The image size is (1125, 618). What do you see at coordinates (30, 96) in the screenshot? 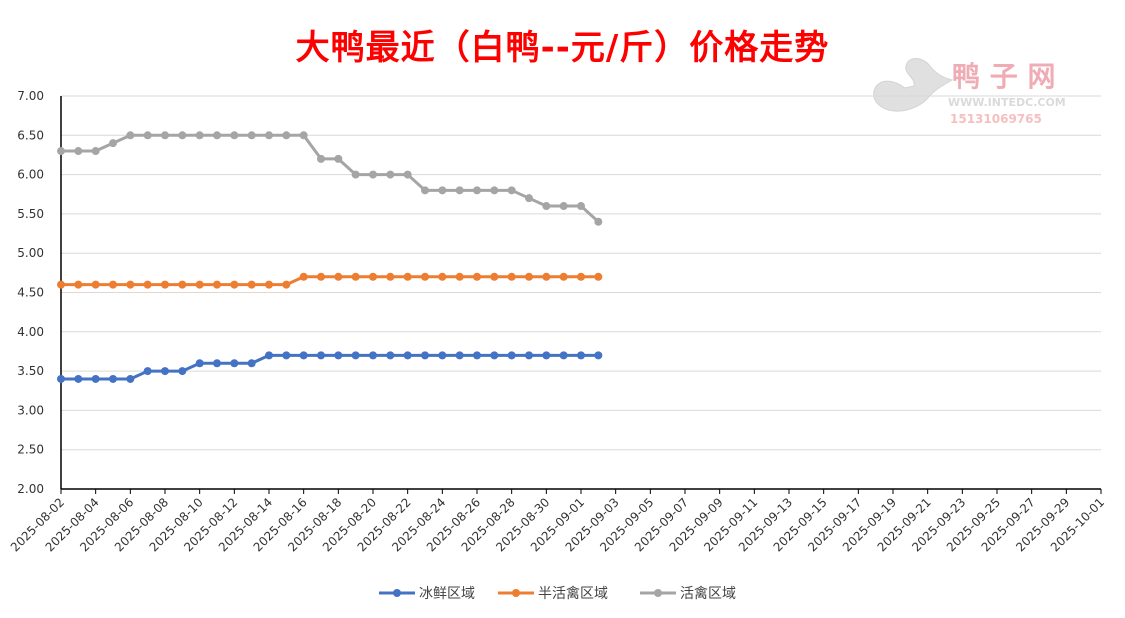
I see `y-tick-label: 7.00` at bounding box center [30, 96].